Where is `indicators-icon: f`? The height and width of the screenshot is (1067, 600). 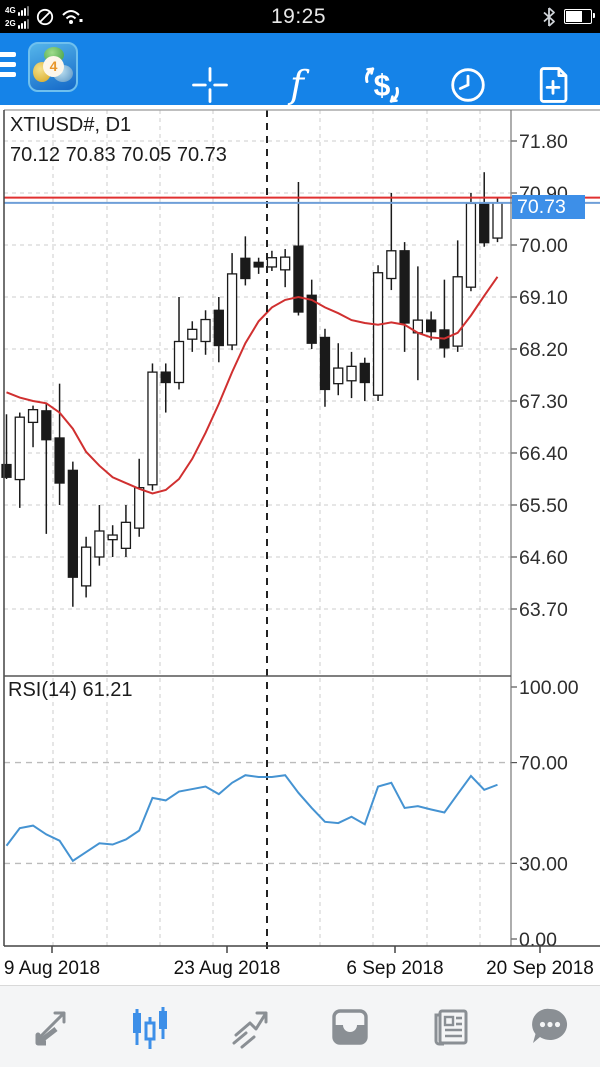 indicators-icon: f is located at coordinates (297, 85).